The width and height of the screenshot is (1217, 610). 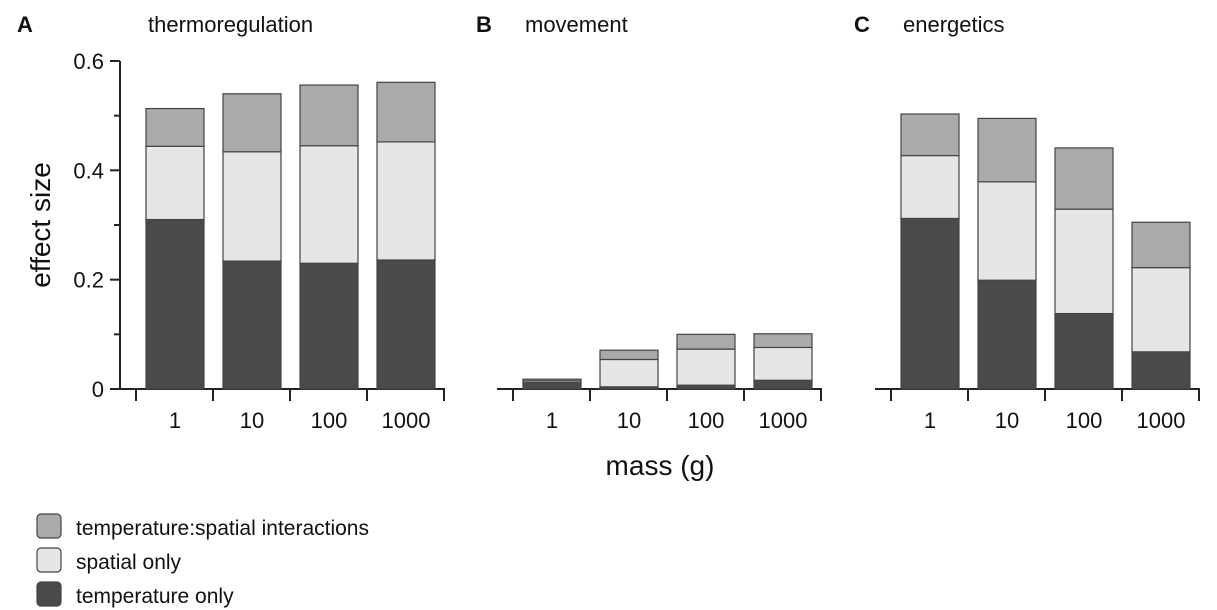 What do you see at coordinates (660, 465) in the screenshot?
I see `x-axis-label: mass (g)` at bounding box center [660, 465].